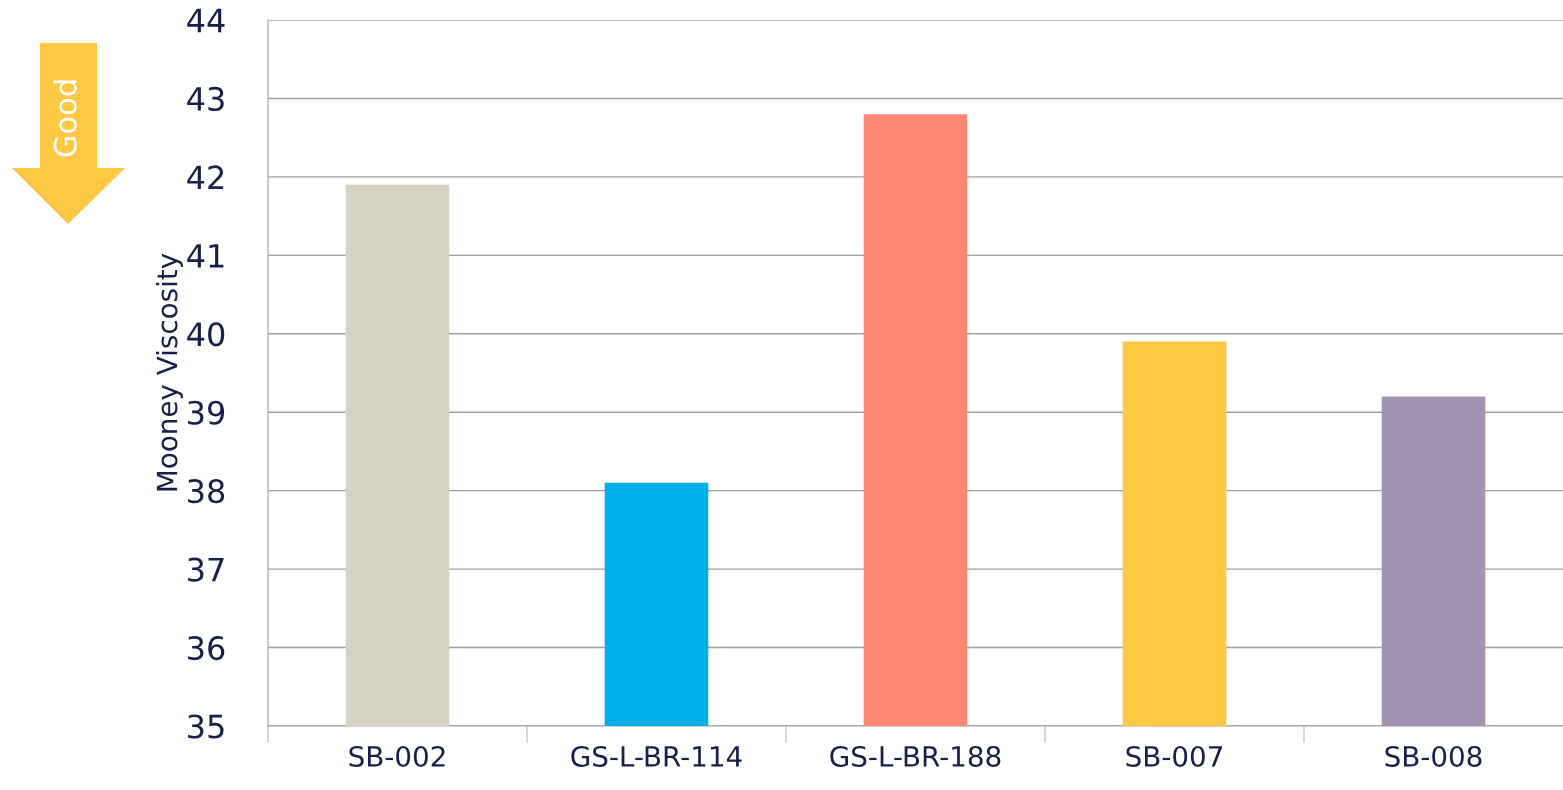 The image size is (1563, 790). I want to click on y-axis-title: Mooney Viscosity, so click(169, 372).